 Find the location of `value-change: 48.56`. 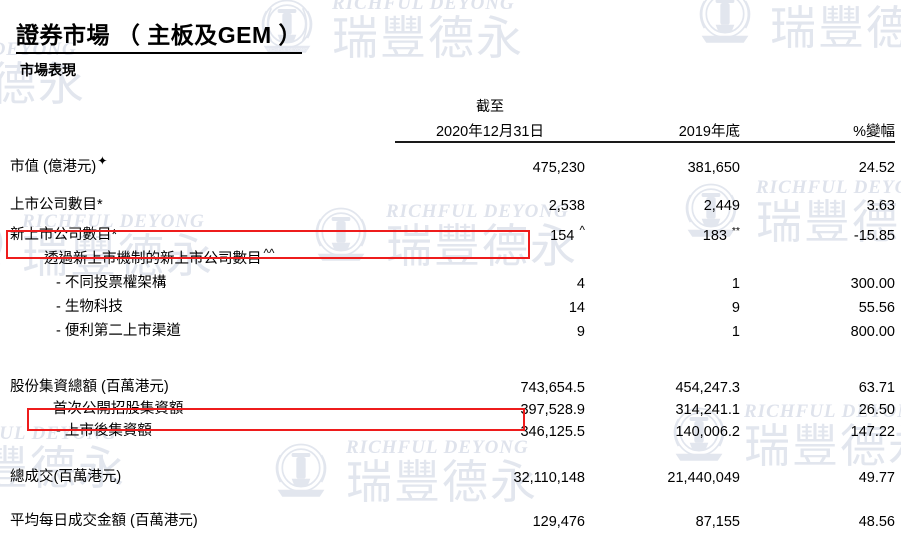

value-change: 48.56 is located at coordinates (876, 522).